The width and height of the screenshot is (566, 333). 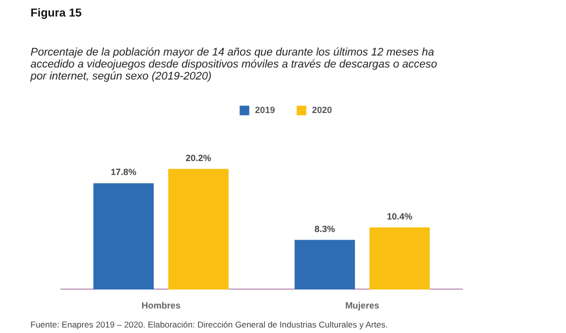 What do you see at coordinates (234, 64) in the screenshot?
I see `chart-subtitle: Porcentaje de la población mayor de 14 años que durante los últimos 12 meses ha accedido a videojuegos desde dispositivos móviles a través de descargas o acceso por internet, según sexo (2019-2020)` at bounding box center [234, 64].